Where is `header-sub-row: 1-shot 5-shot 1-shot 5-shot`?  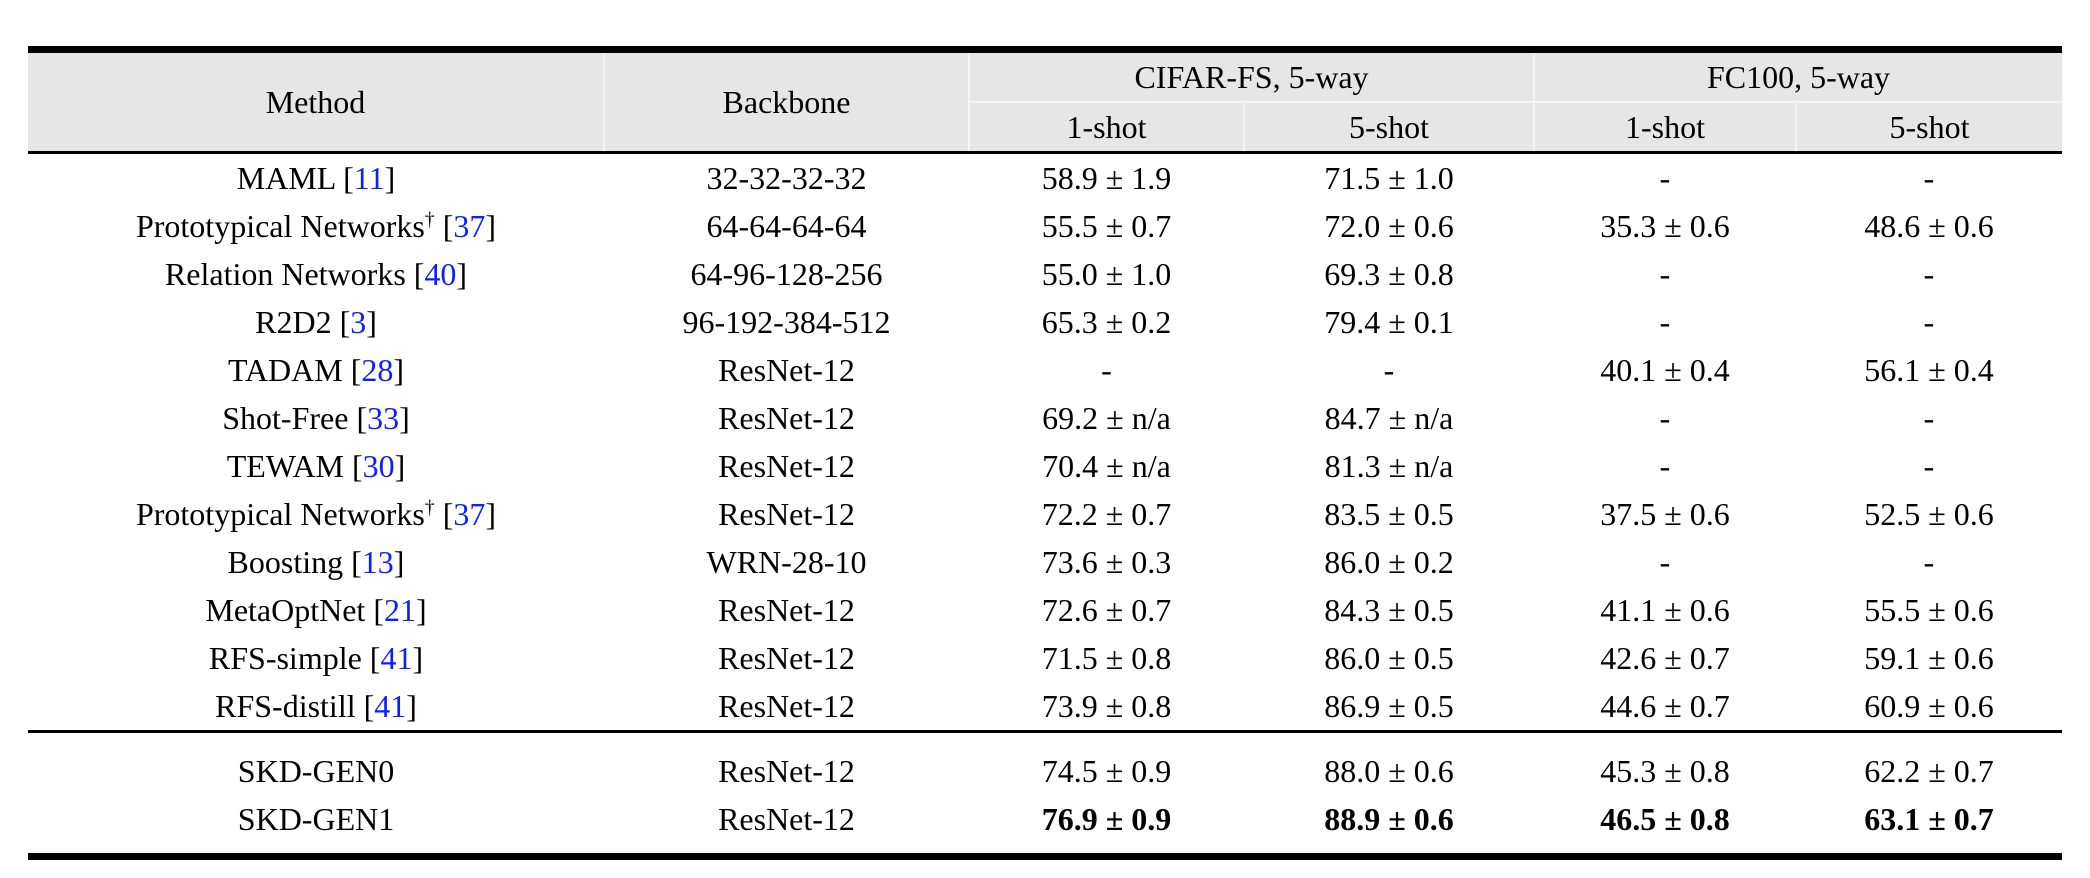 header-sub-row: 1-shot 5-shot 1-shot 5-shot is located at coordinates (1045, 127).